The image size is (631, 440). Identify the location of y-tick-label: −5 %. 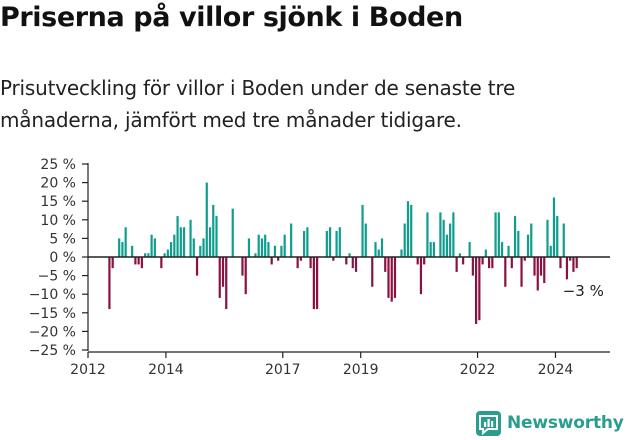
(57, 277).